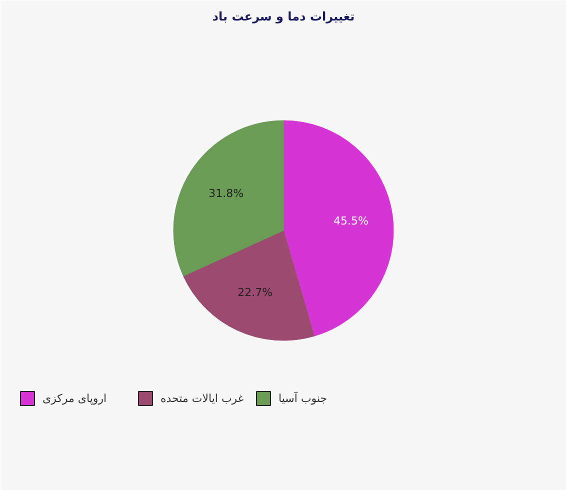  I want to click on legend-label: جنوب آسیا, so click(303, 398).